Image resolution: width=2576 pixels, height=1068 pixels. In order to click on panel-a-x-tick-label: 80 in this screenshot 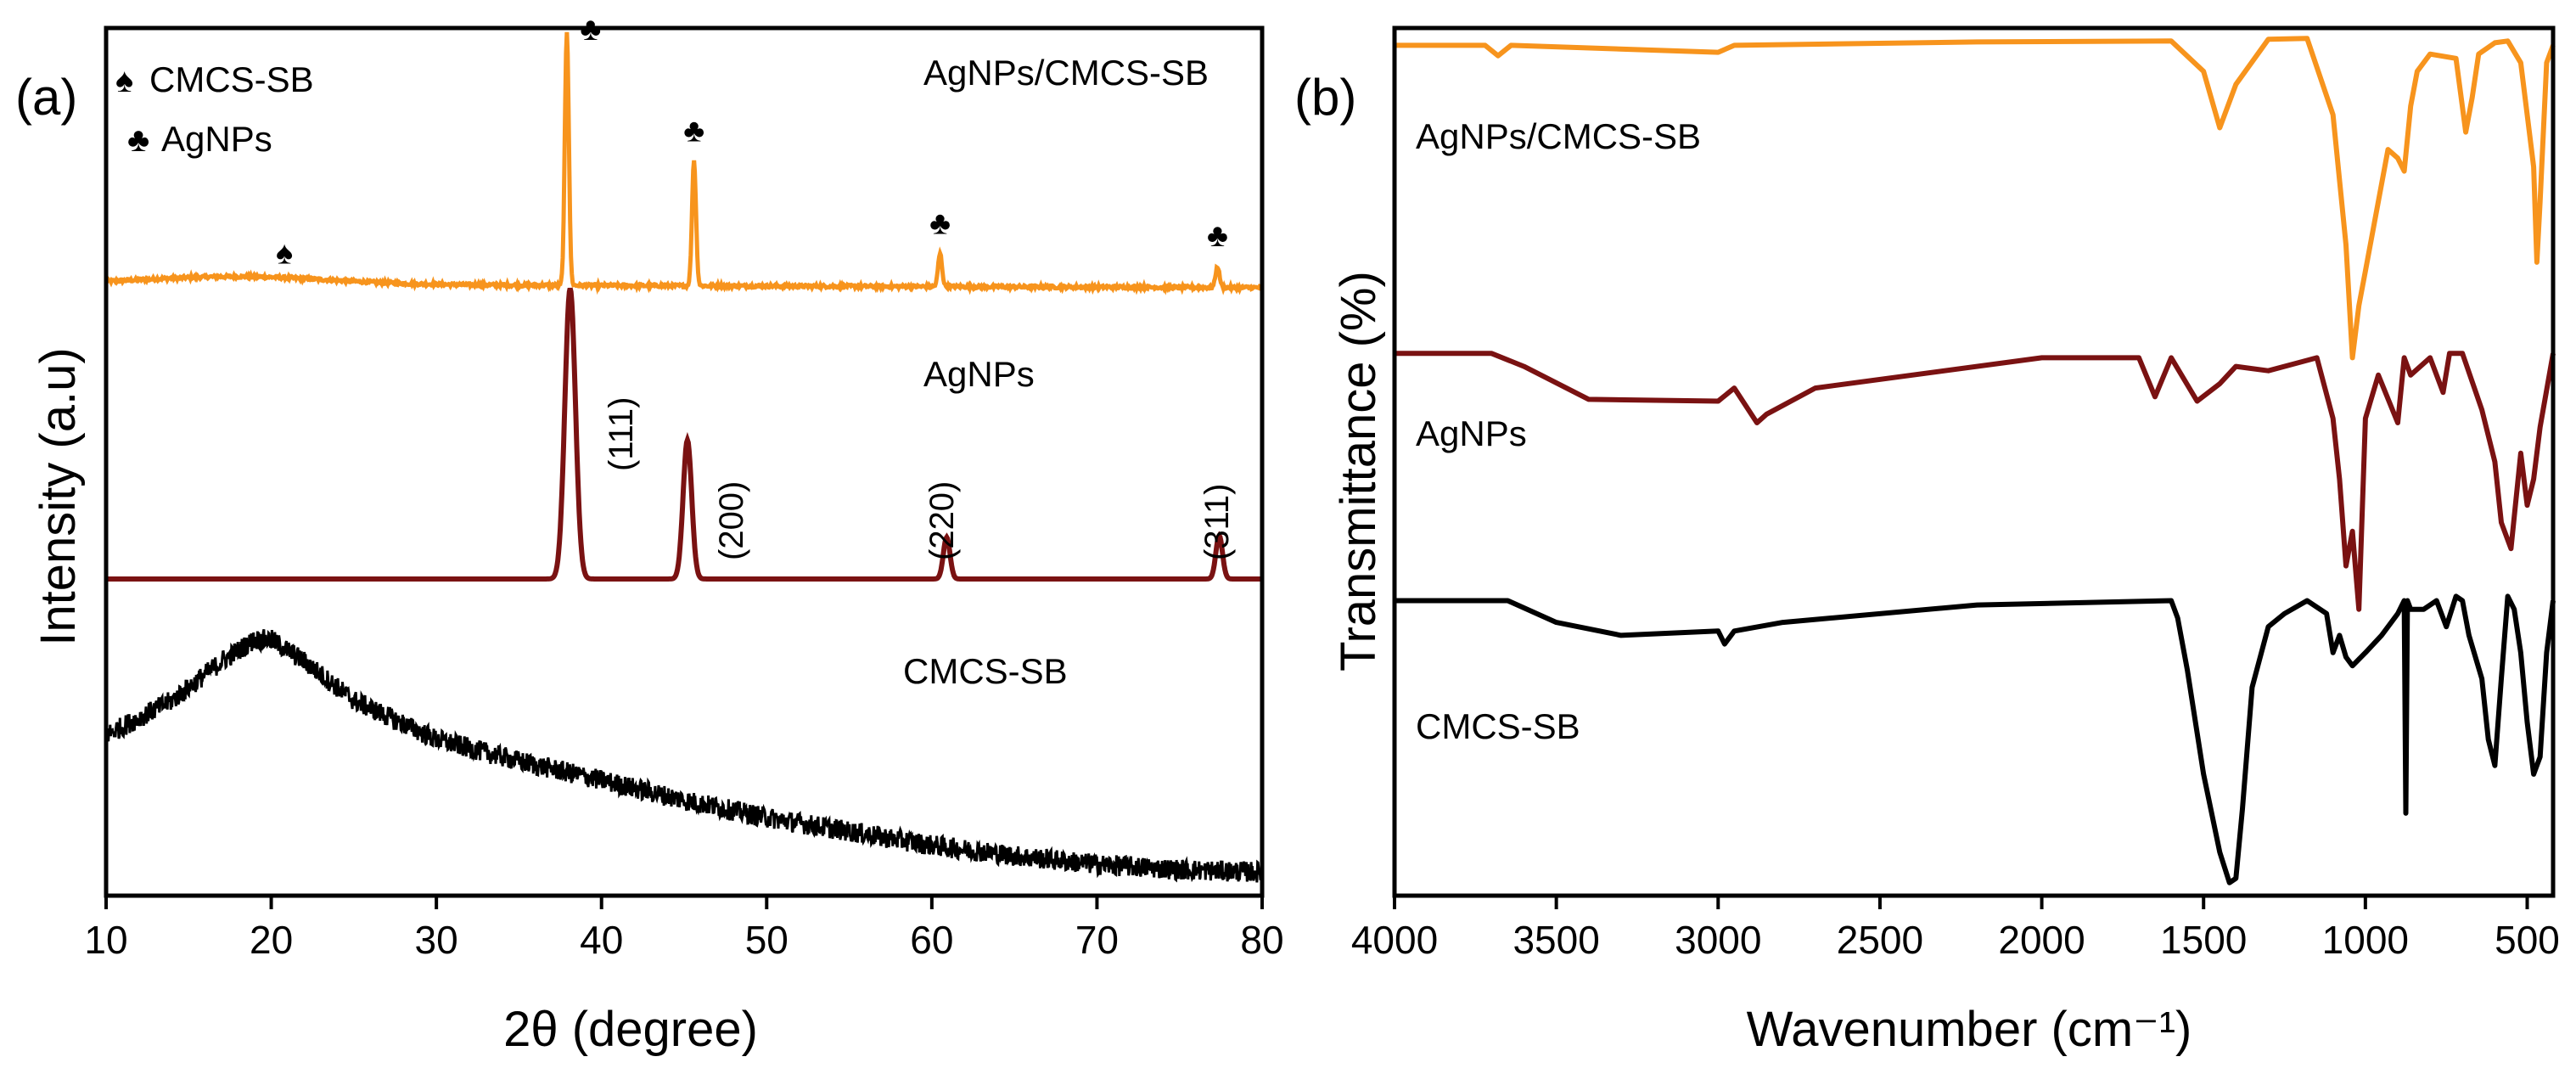, I will do `click(1261, 940)`.